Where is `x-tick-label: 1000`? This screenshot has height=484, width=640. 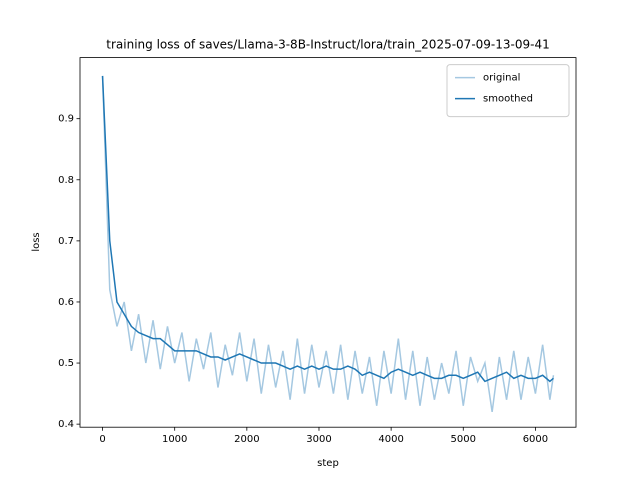 x-tick-label: 1000 is located at coordinates (174, 439).